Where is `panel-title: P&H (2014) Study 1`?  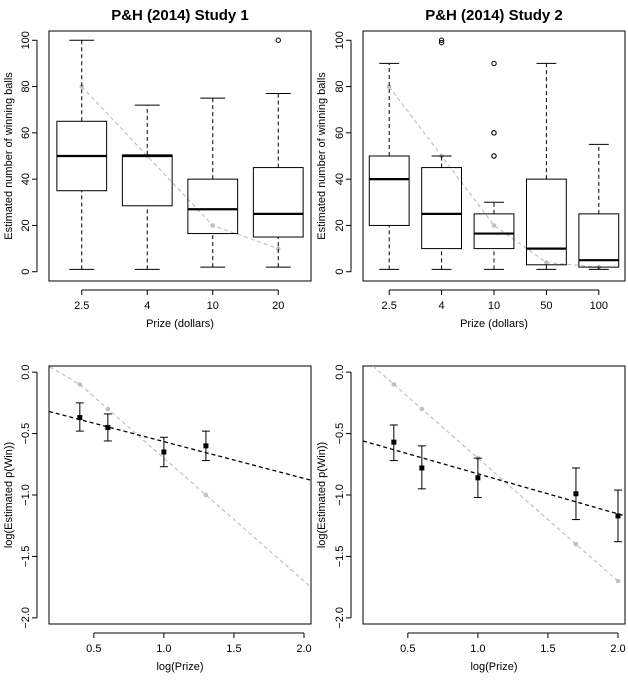 panel-title: P&H (2014) Study 1 is located at coordinates (180, 15).